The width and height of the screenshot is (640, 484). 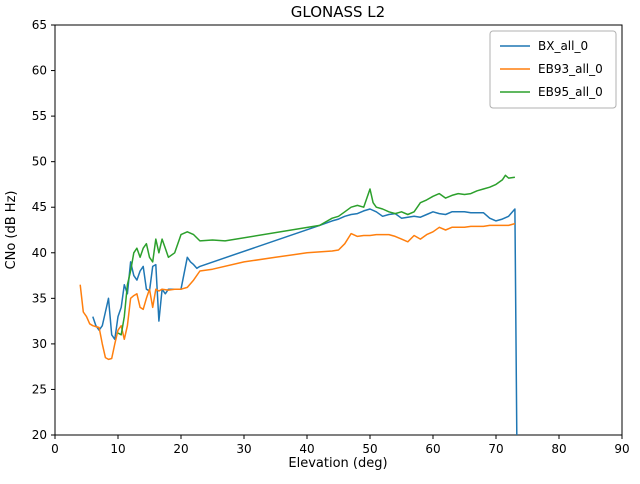 I want to click on x-tick-label: 60, so click(x=432, y=449).